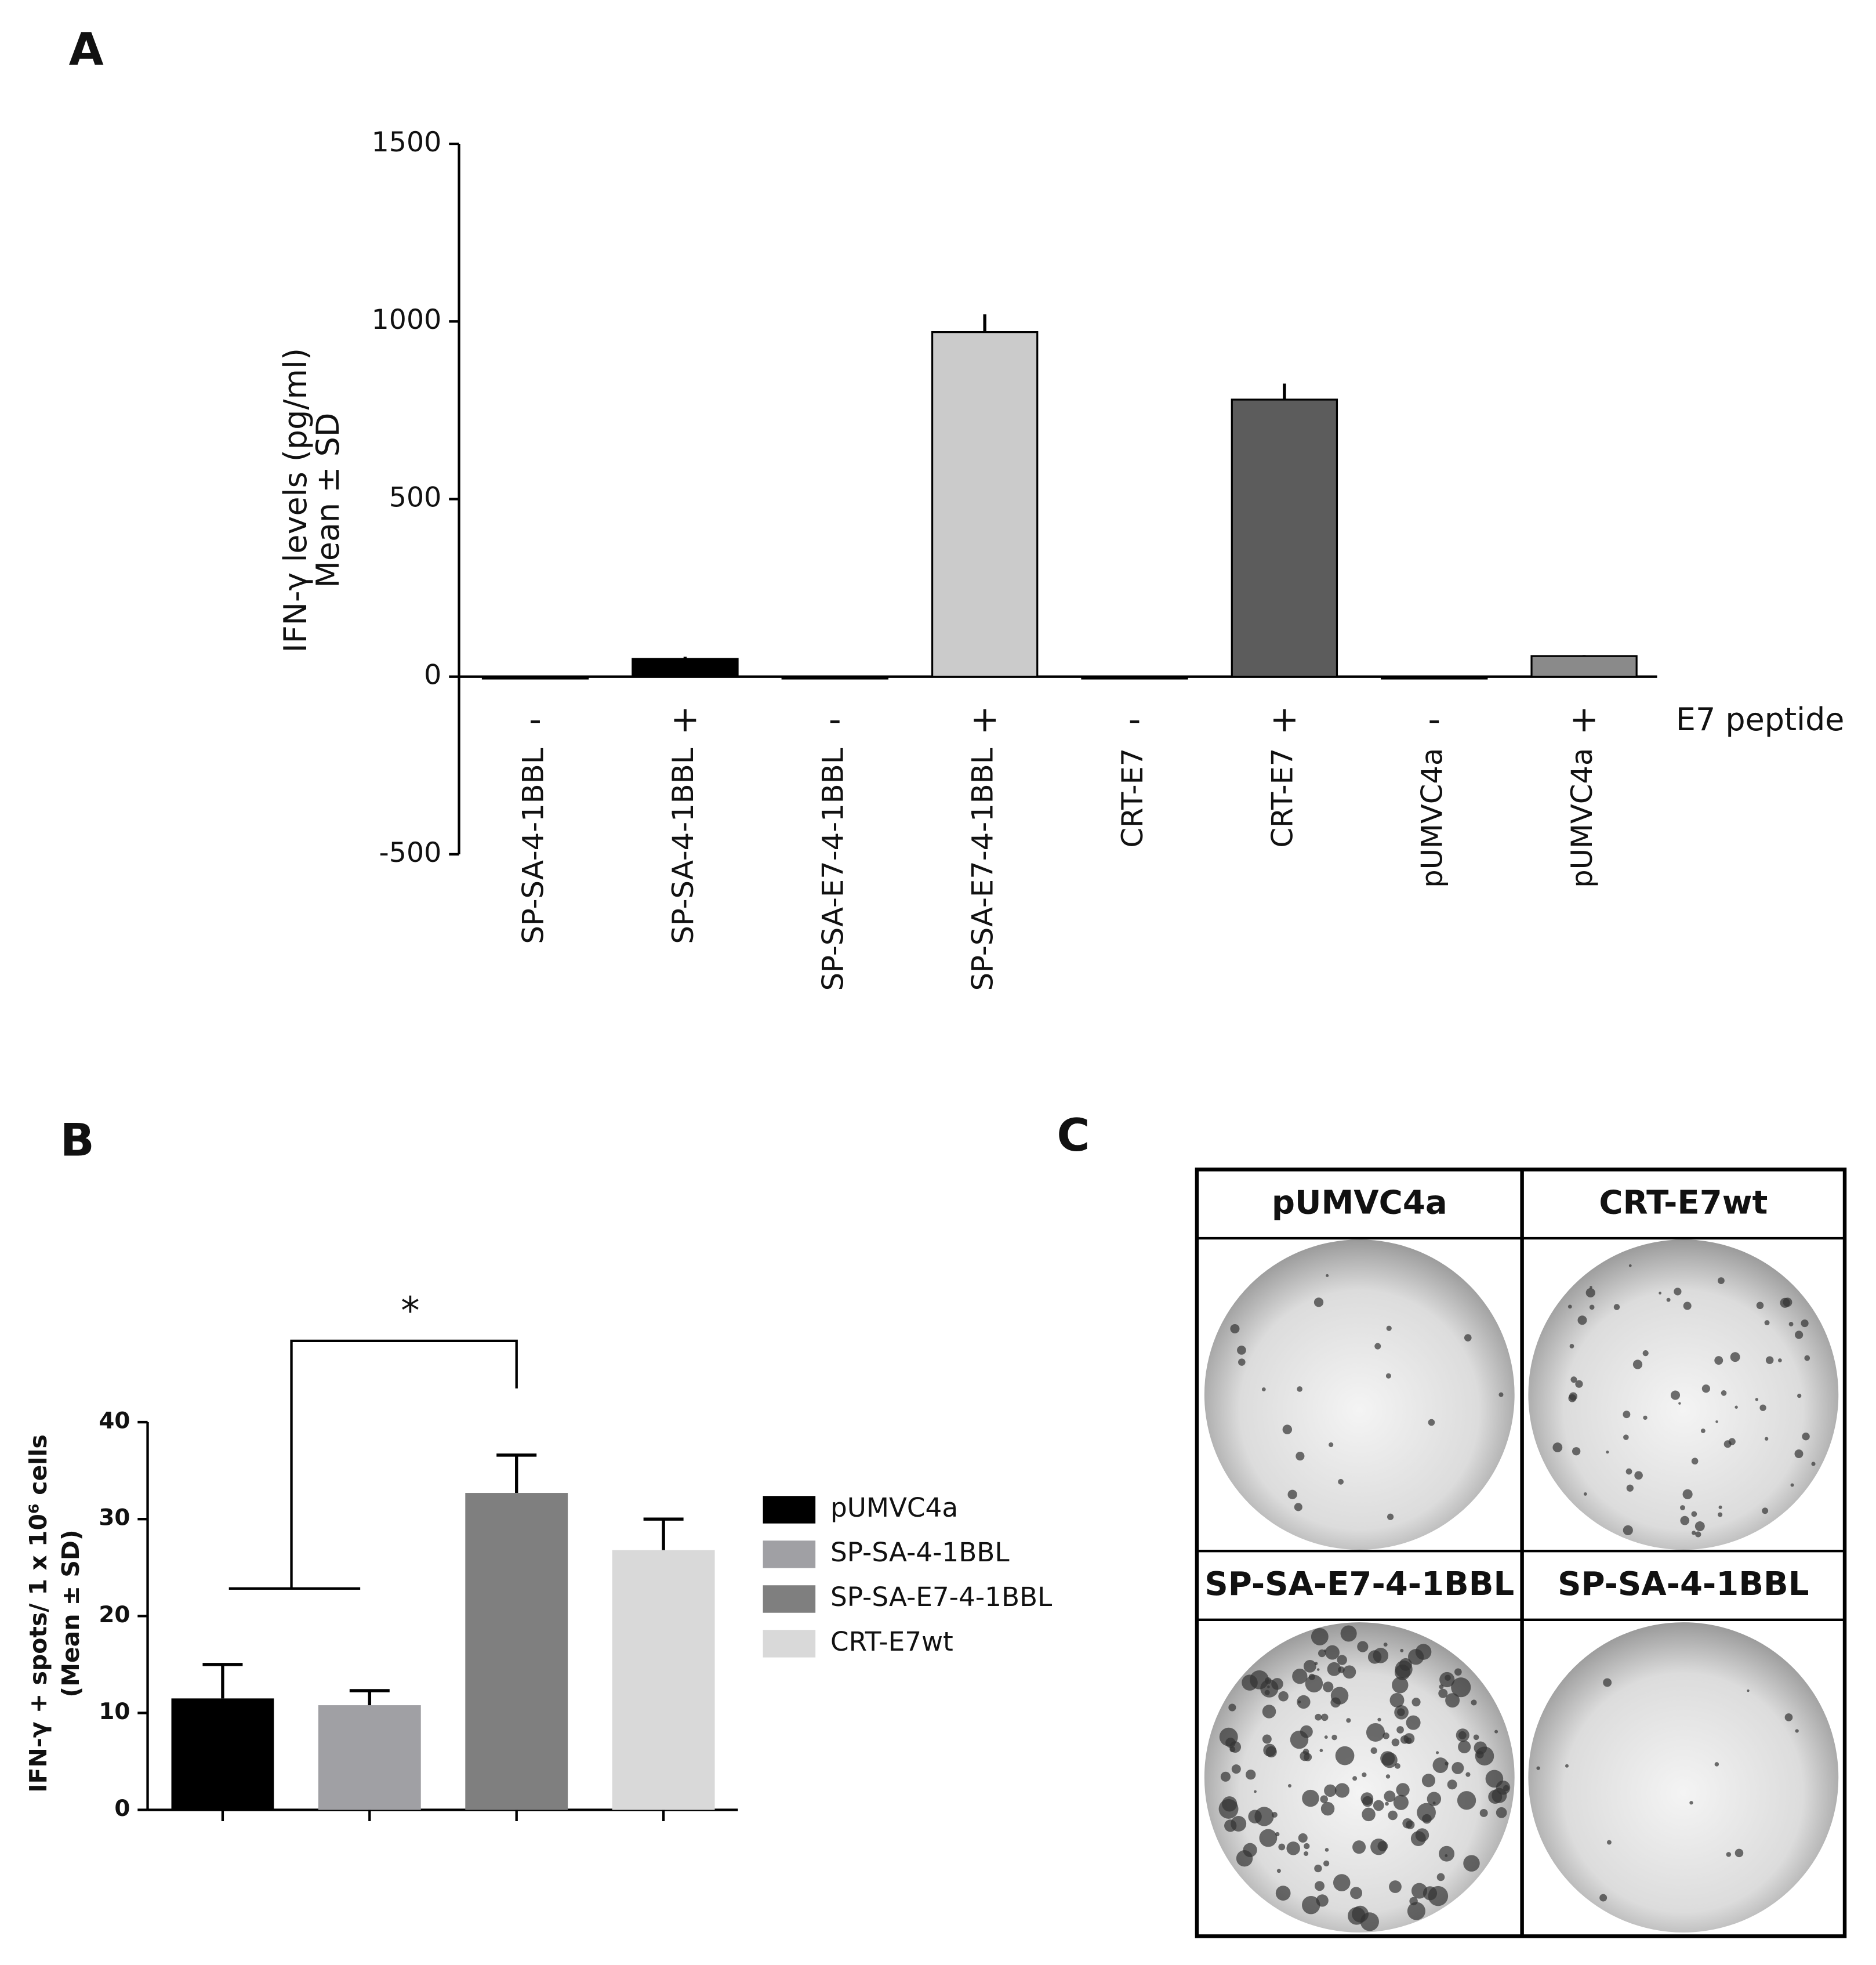 The image size is (1876, 1965). Describe the element at coordinates (835, 719) in the screenshot. I see `peptide-sign: -` at that location.